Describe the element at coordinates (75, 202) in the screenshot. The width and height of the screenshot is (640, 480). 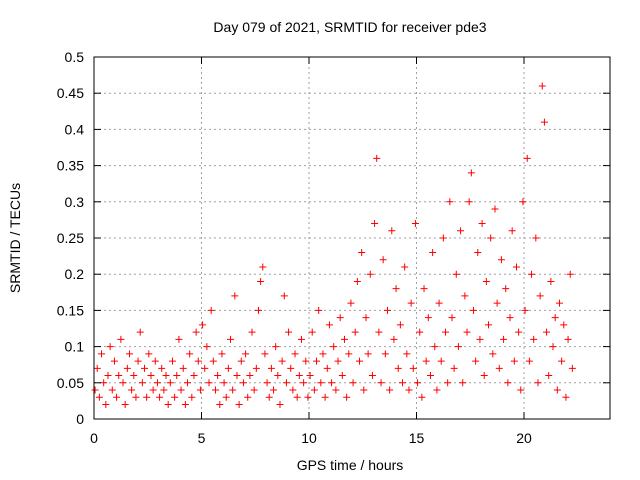
I see `y-tick-label: 0.3` at that location.